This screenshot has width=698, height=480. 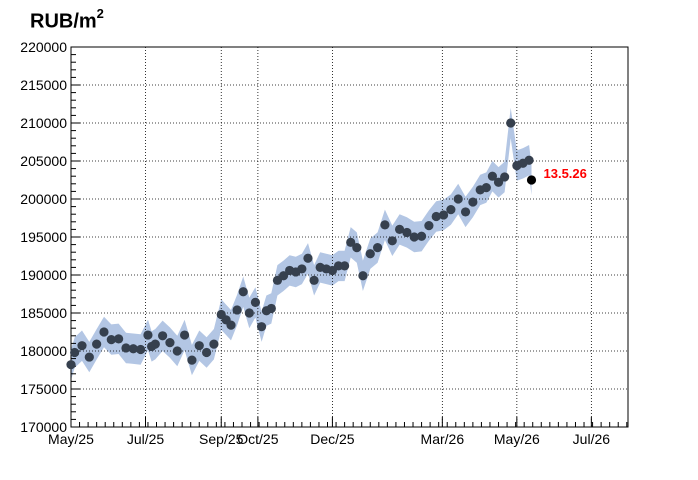 I want to click on y-tick-label: 215000, so click(x=43, y=85).